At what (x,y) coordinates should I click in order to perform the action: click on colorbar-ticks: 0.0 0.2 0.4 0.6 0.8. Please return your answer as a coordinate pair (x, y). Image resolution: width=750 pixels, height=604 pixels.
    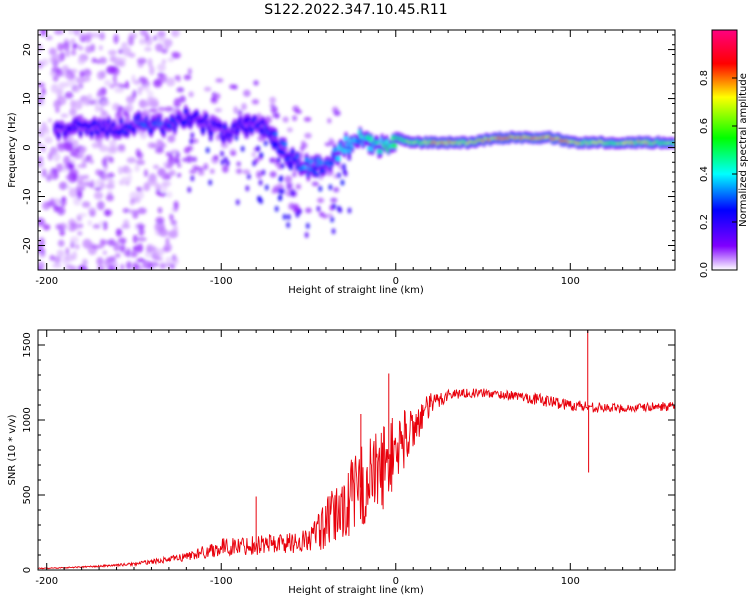
    Looking at the image, I should click on (718, 174).